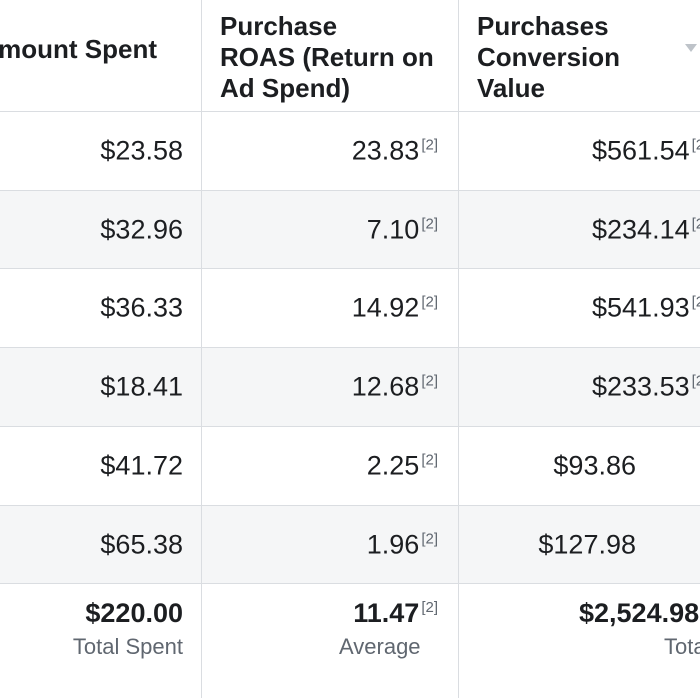 Image resolution: width=700 pixels, height=698 pixels. Describe the element at coordinates (330, 151) in the screenshot. I see `cell-purchase-roas: 23.83 [2]` at that location.